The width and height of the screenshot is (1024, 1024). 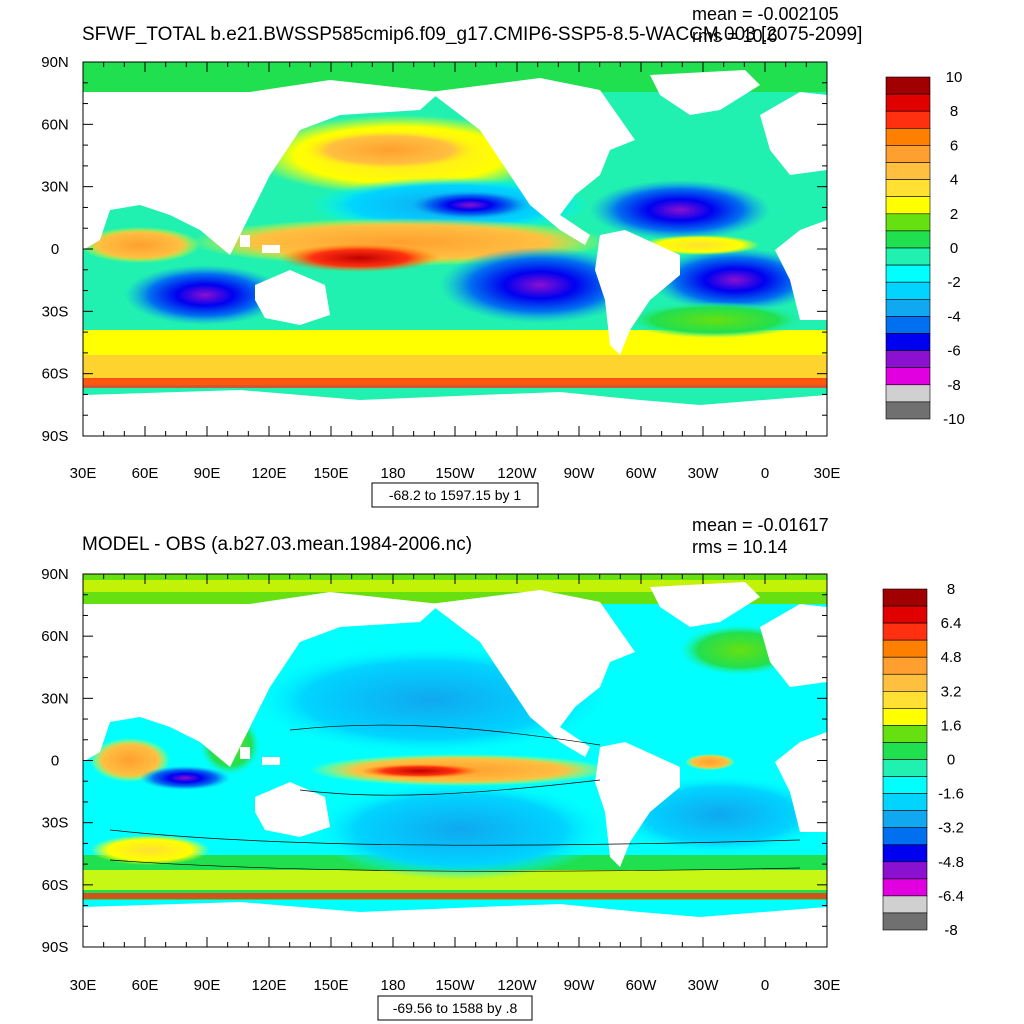 What do you see at coordinates (55, 62) in the screenshot?
I see `lat-tick-label: 90N` at bounding box center [55, 62].